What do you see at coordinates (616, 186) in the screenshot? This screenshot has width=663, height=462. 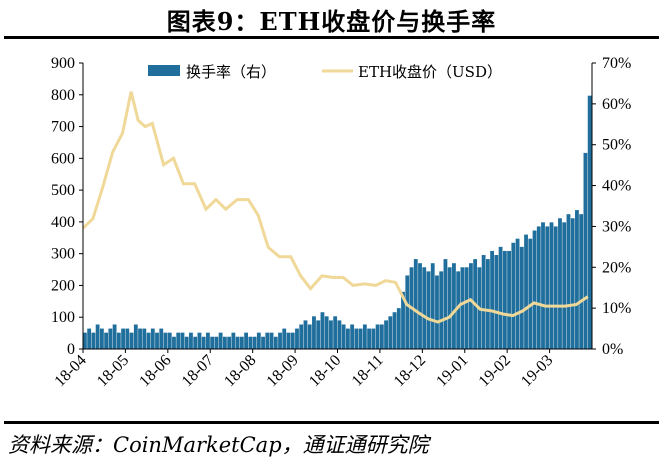 I see `right-tick-label: 40%` at bounding box center [616, 186].